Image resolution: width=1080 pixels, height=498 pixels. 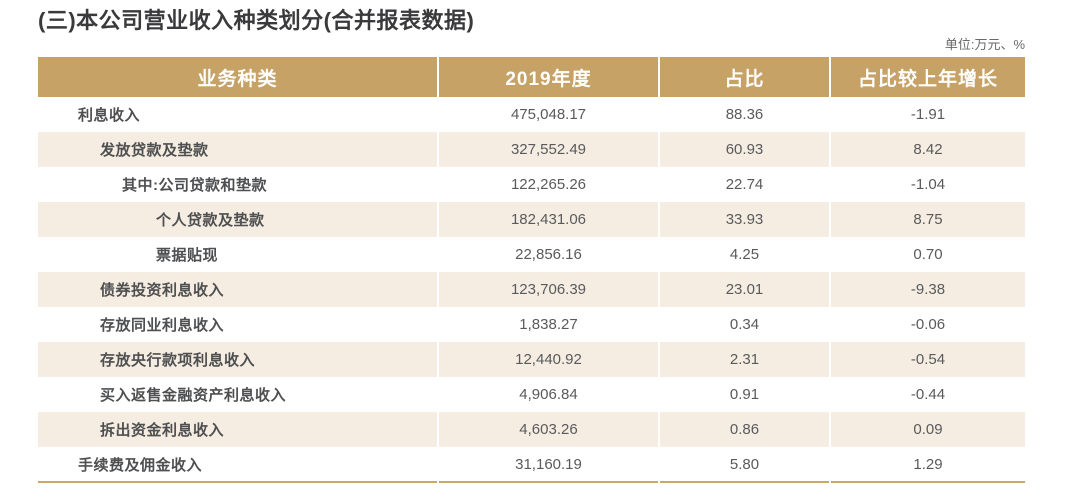 I want to click on business-type-cell: 拆出资金利息收入, so click(x=238, y=429).